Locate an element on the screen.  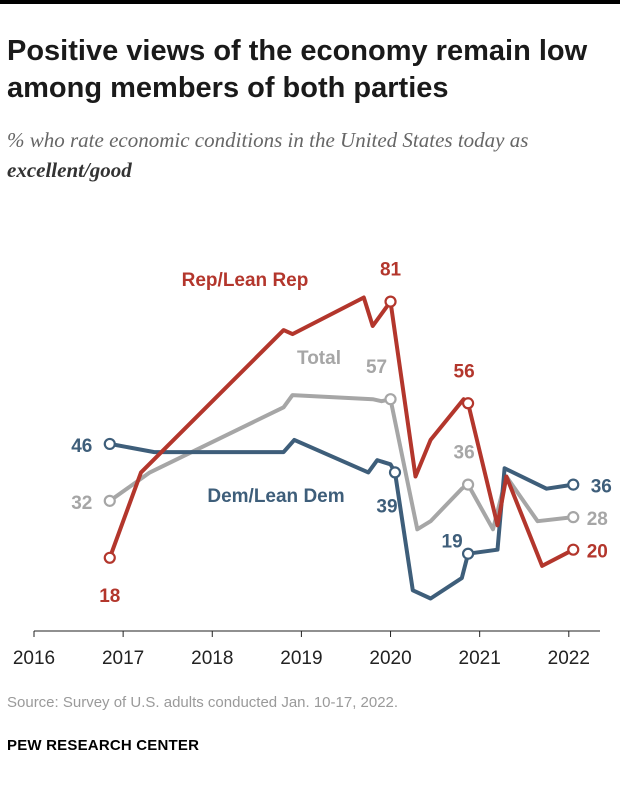
x-tick-label: 2020 is located at coordinates (390, 658).